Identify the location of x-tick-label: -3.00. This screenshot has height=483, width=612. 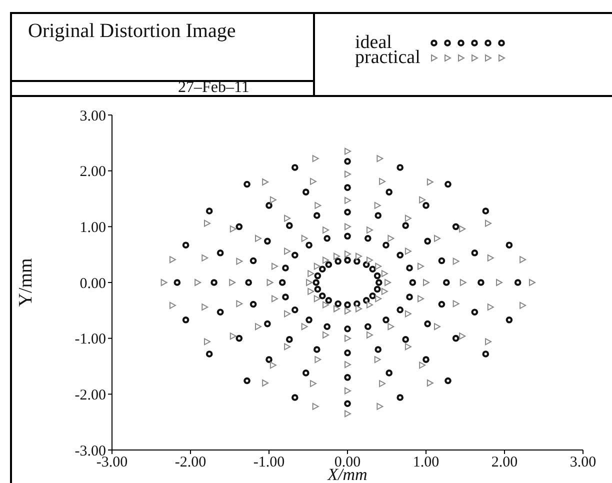
(112, 462).